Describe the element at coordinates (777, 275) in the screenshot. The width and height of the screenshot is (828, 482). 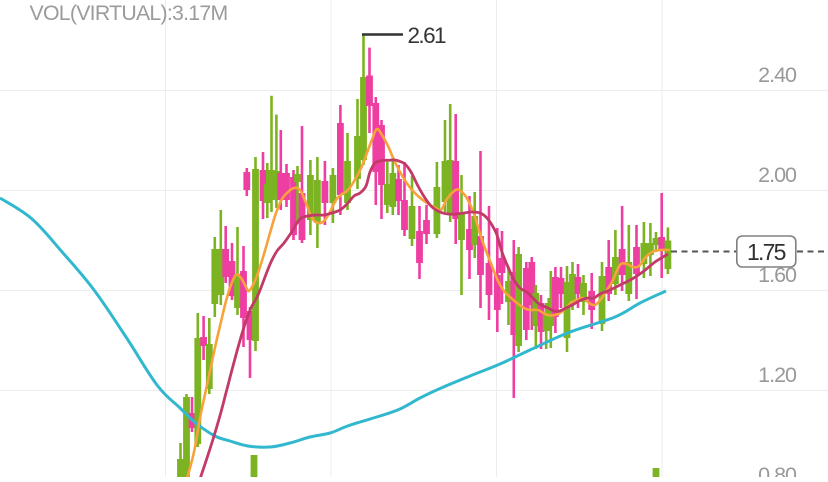
I see `svg-text: 1.60` at that location.